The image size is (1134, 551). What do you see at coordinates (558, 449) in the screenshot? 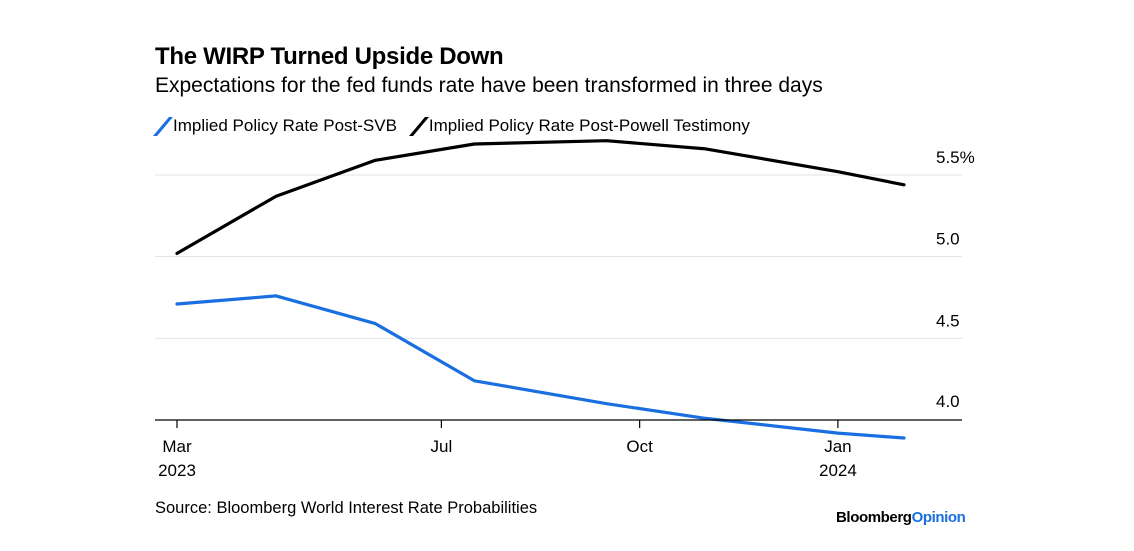
I see `x-axis: Mar 2023 Jul Oct Jan 2024` at bounding box center [558, 449].